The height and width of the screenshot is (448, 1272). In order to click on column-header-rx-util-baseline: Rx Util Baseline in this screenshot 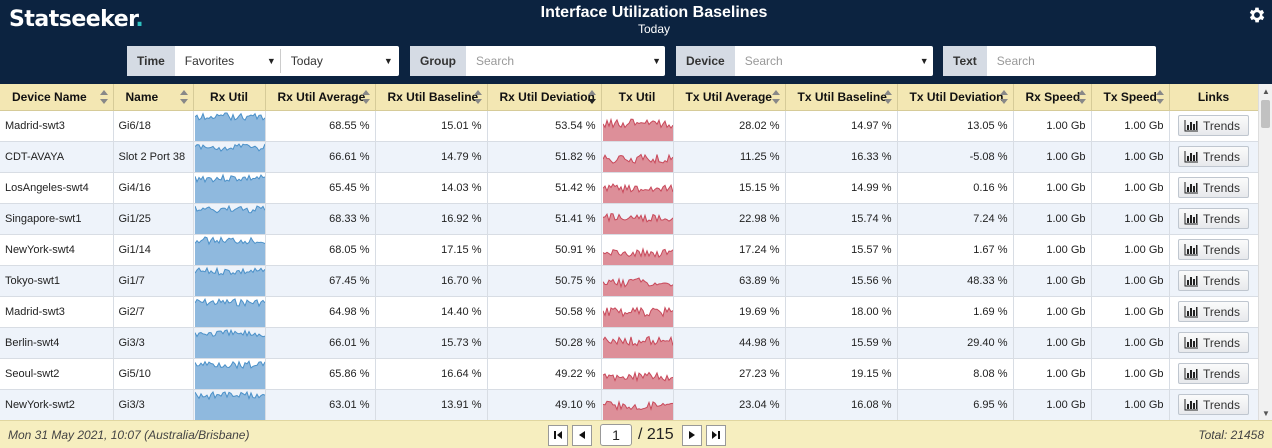, I will do `click(431, 97)`.